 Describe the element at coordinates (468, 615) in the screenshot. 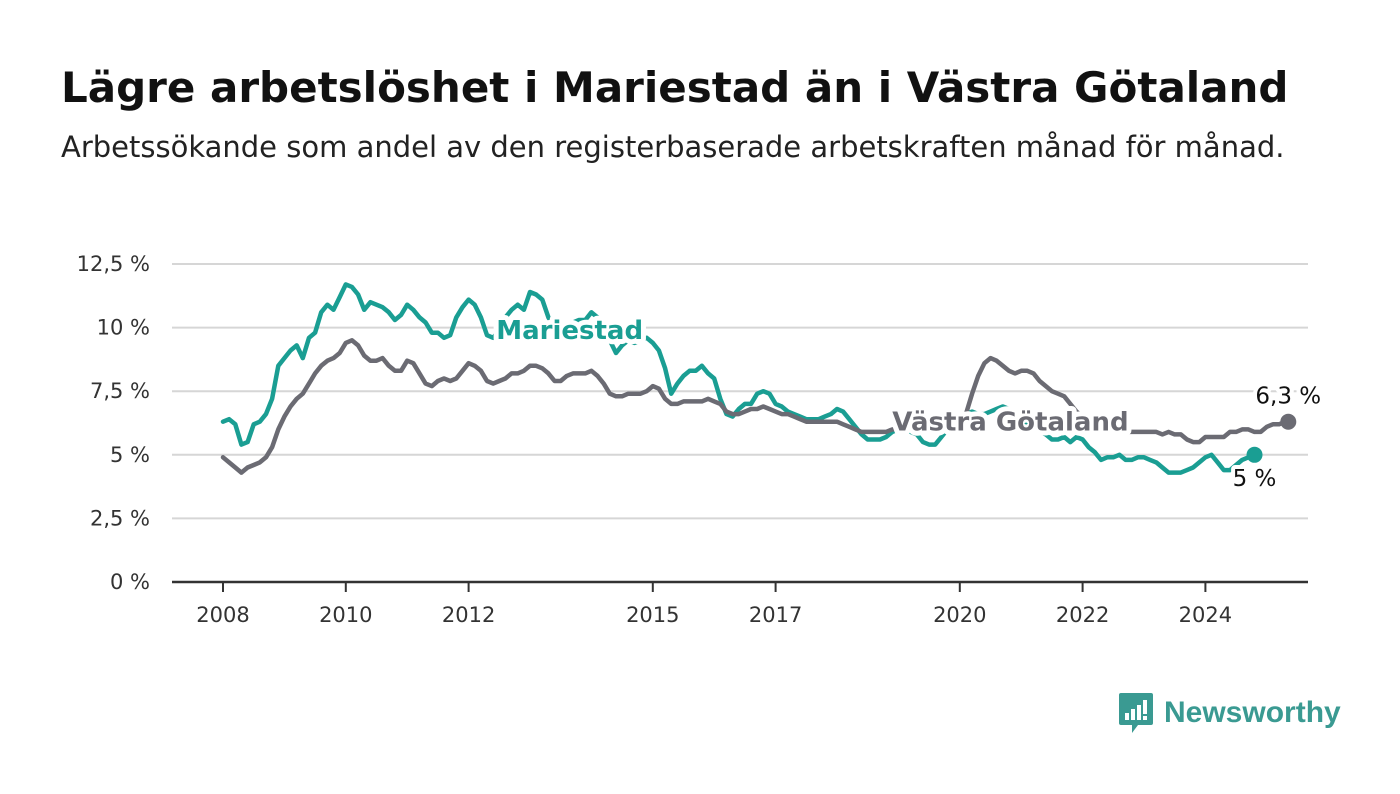

I see `x-tick-label: 2012` at that location.